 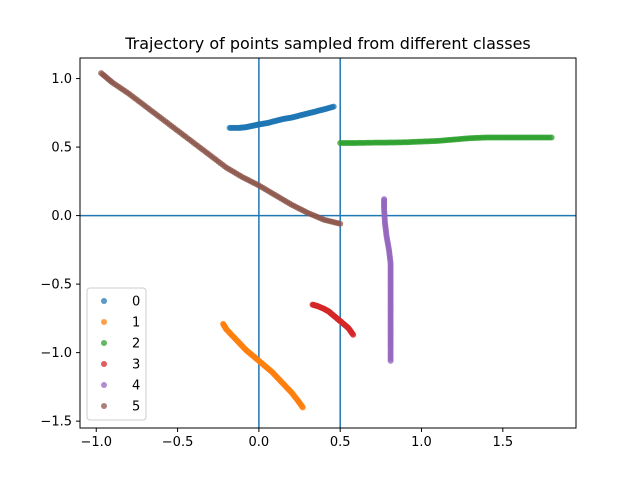 I want to click on legend-item: 2, so click(x=120, y=344).